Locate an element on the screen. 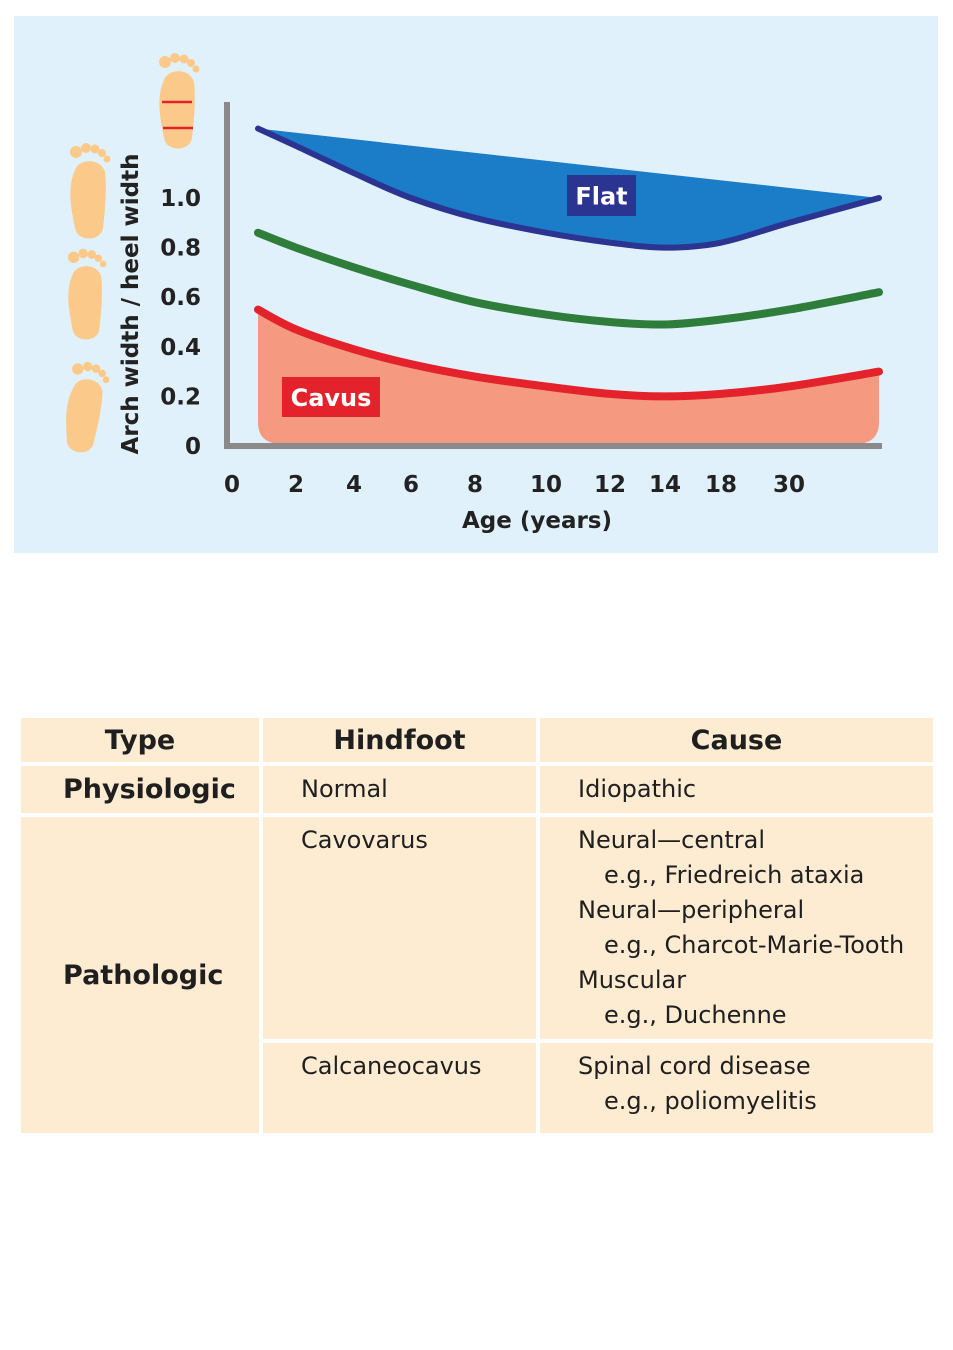 The image size is (953, 1350). cavus-label-box is located at coordinates (331, 397).